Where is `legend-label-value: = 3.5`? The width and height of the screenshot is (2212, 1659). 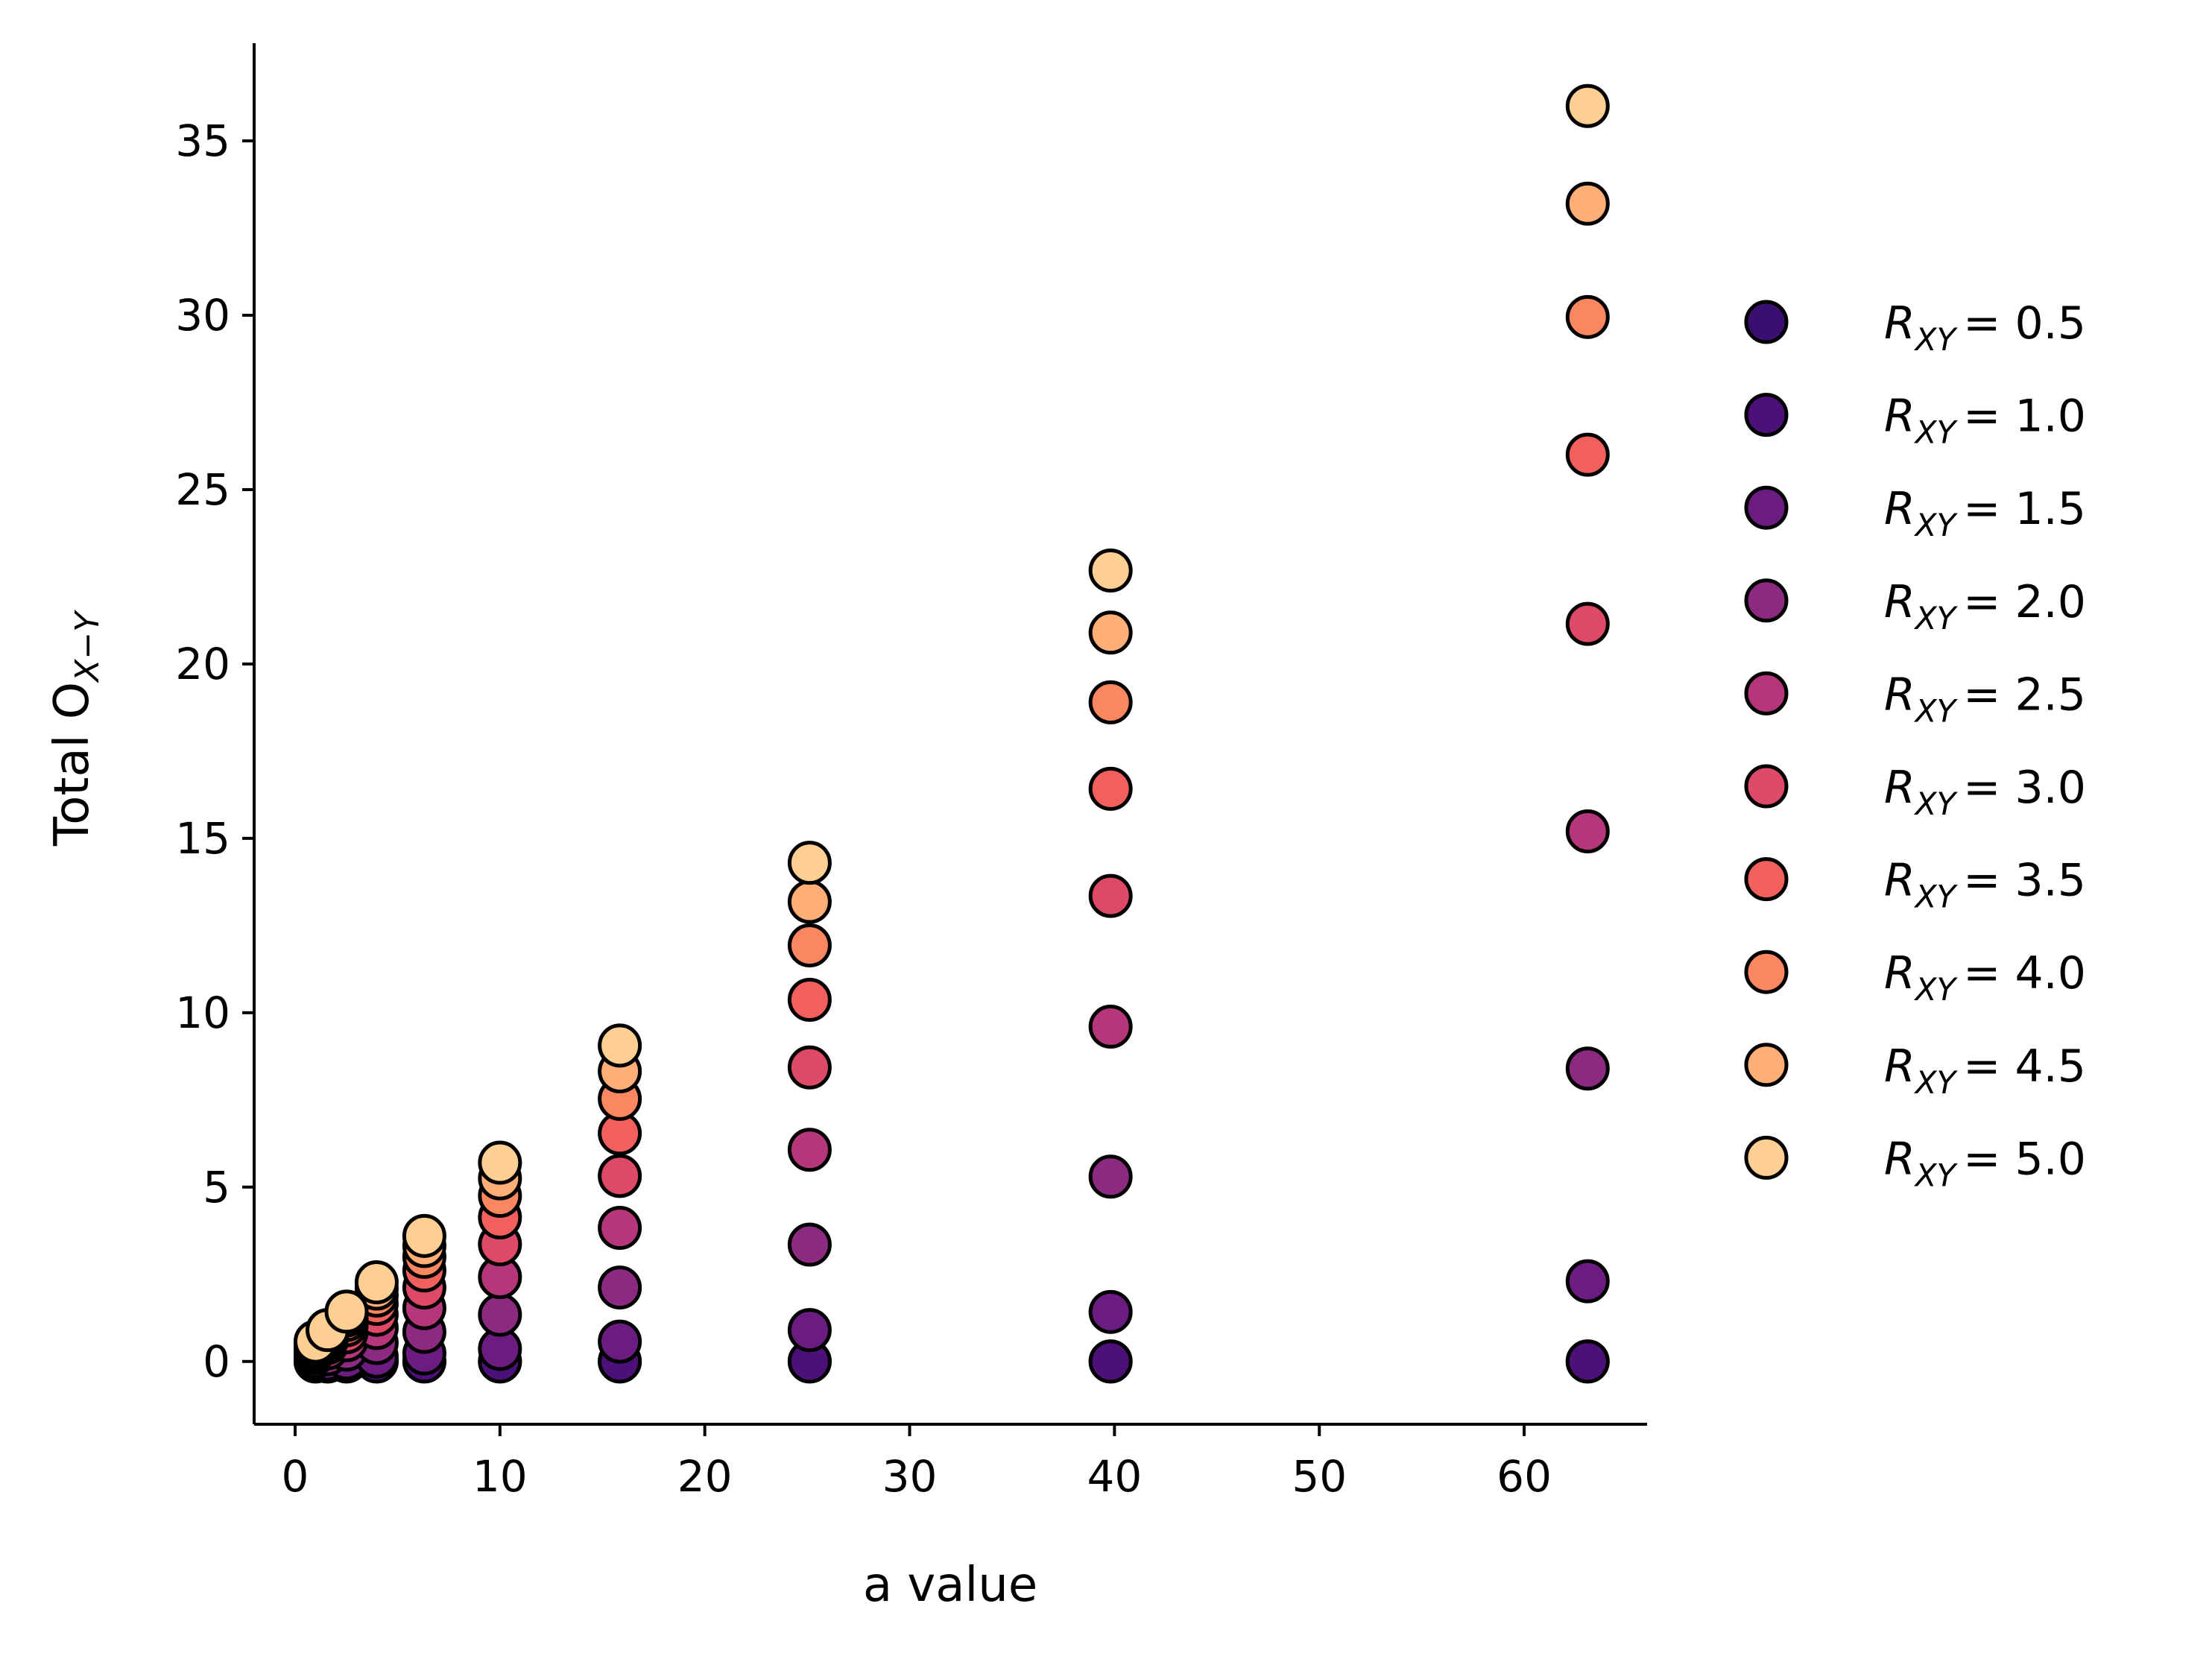 legend-label-value: = 3.5 is located at coordinates (2024, 881).